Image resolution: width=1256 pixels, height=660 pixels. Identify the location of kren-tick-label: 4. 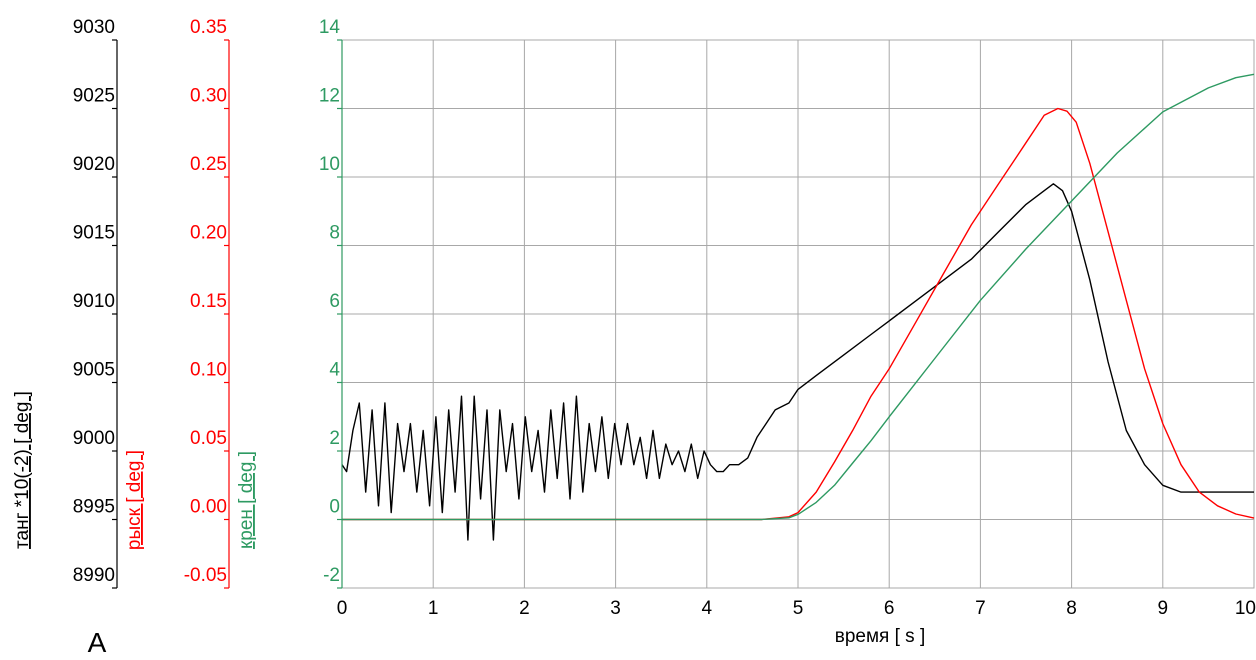
(334, 370).